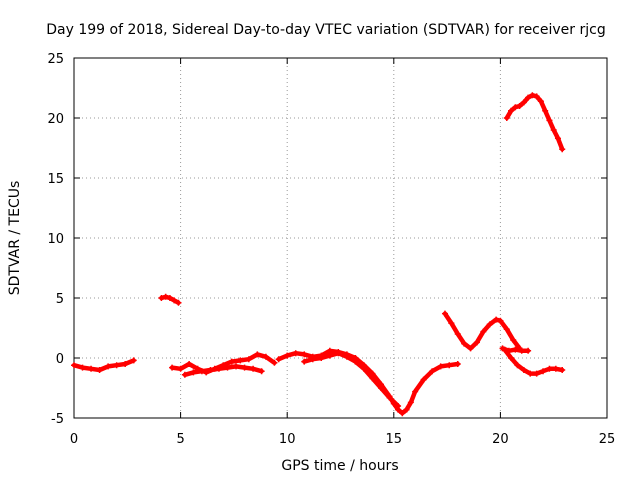 Image resolution: width=640 pixels, height=480 pixels. I want to click on y-tick-label: 15, so click(55, 179).